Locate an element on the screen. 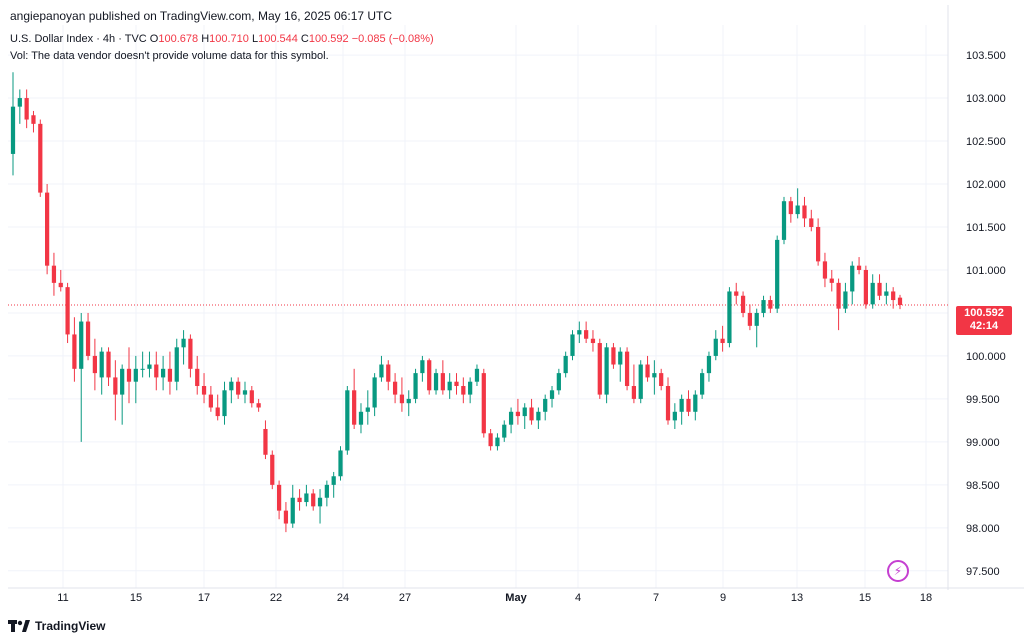 Image resolution: width=1024 pixels, height=642 pixels. y-tick-label: 102.500 is located at coordinates (986, 142).